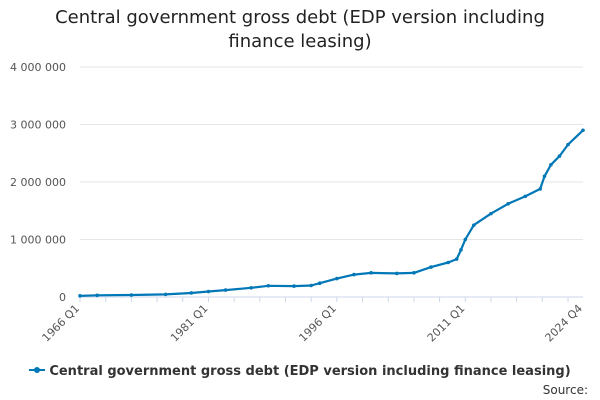  Describe the element at coordinates (565, 390) in the screenshot. I see `source-label: Source:` at that location.